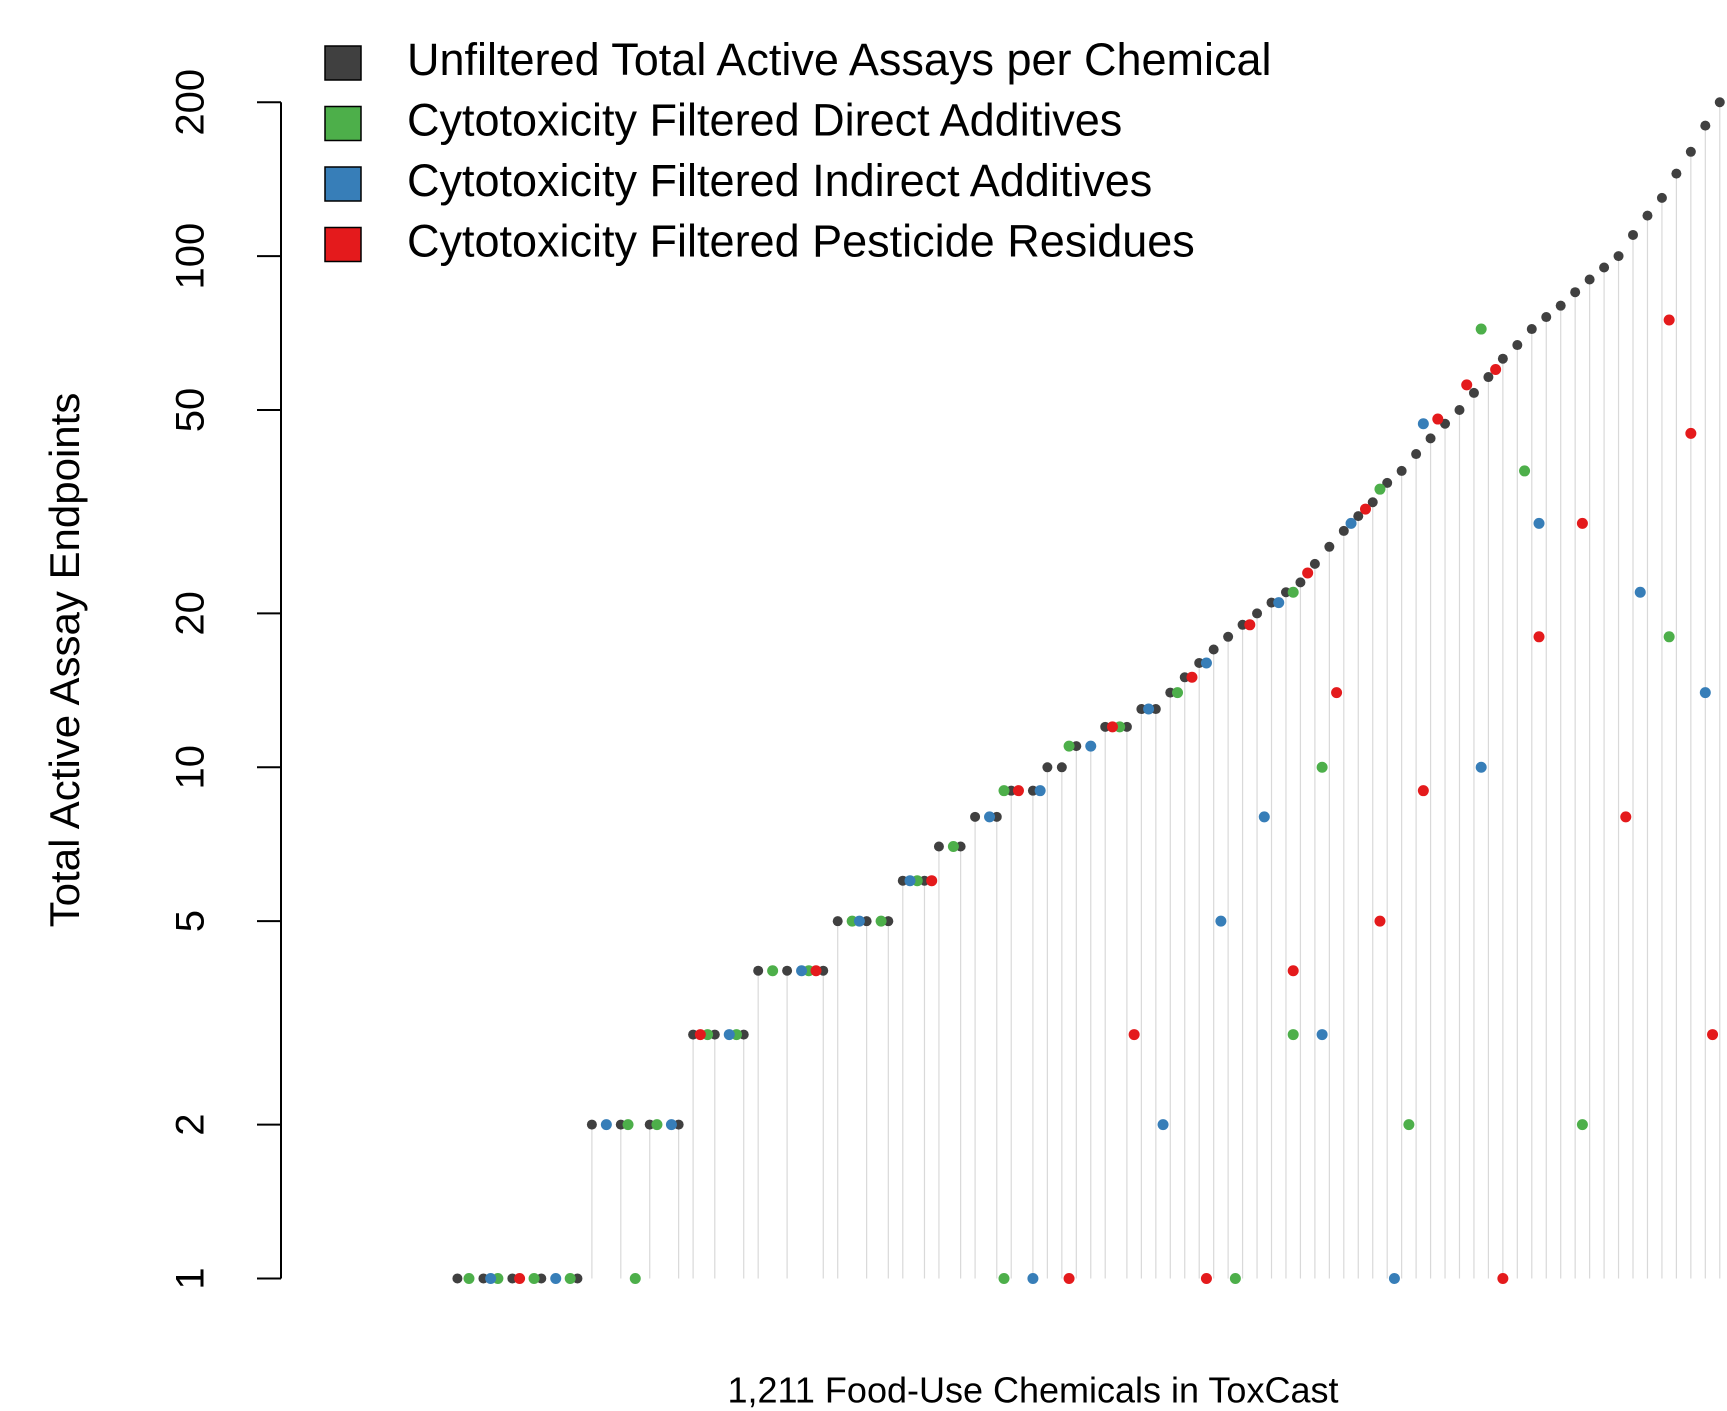  Describe the element at coordinates (191, 256) in the screenshot. I see `y-tick-label: 100` at that location.